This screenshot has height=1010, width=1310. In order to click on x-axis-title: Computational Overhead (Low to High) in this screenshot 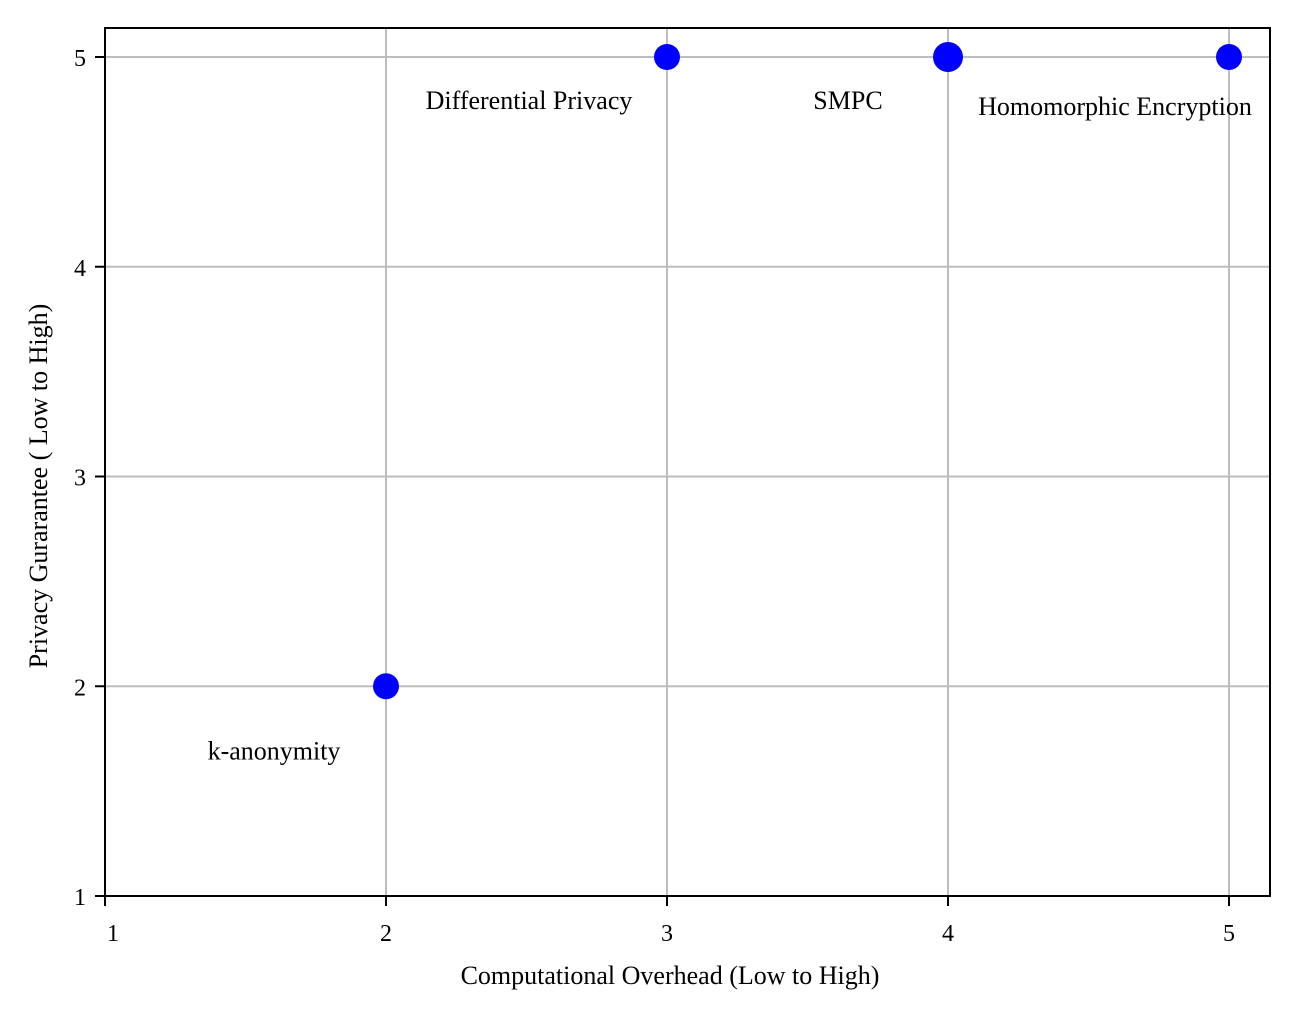, I will do `click(670, 975)`.